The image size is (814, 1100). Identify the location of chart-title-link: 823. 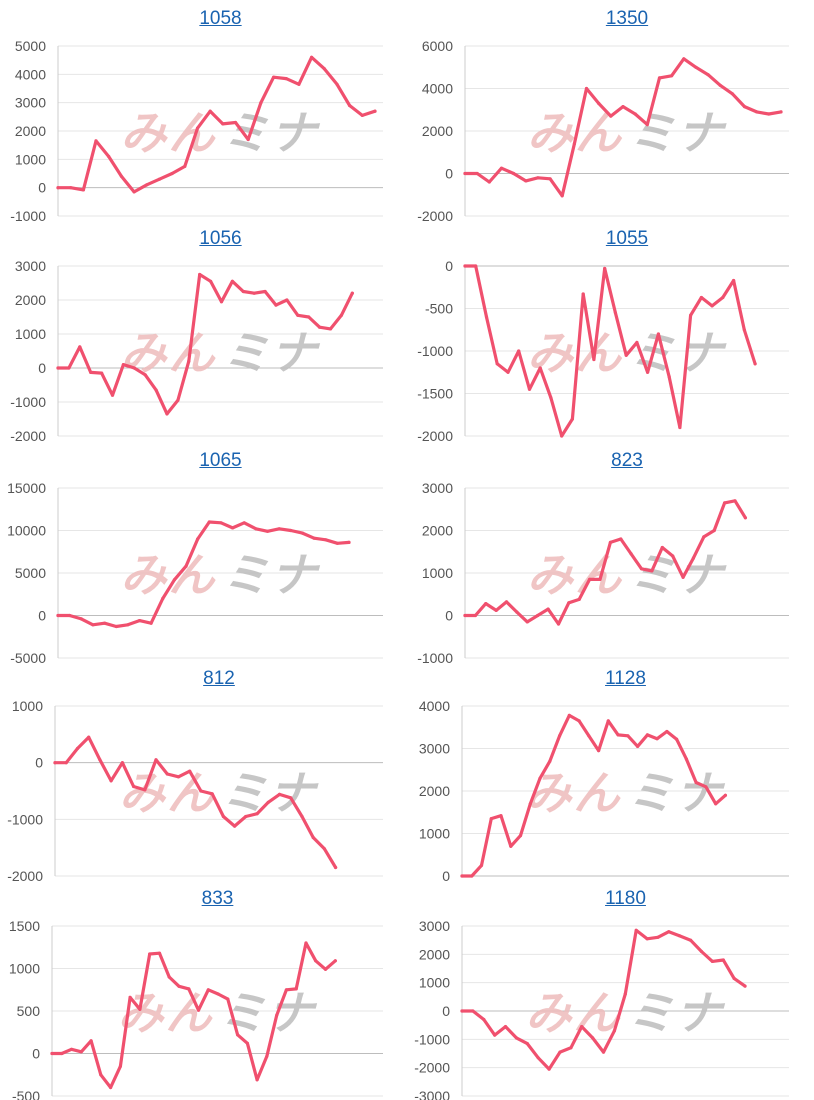
(627, 460).